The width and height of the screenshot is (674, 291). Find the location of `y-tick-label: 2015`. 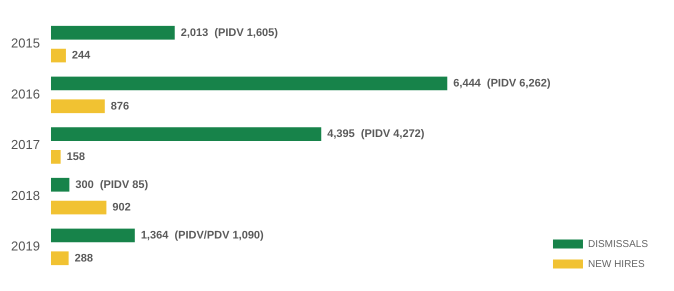

y-tick-label: 2015 is located at coordinates (25, 43).